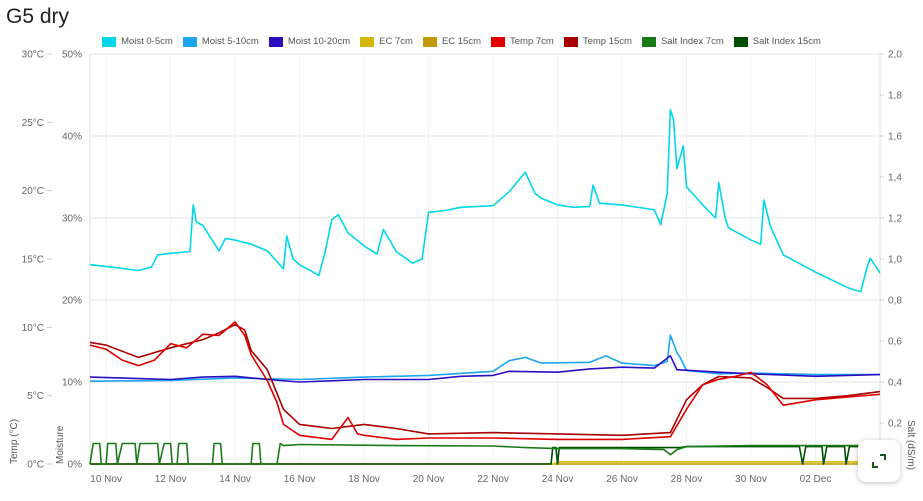  I want to click on legend-item-moist-5-10cm: Moist 5-10cm, so click(220, 41).